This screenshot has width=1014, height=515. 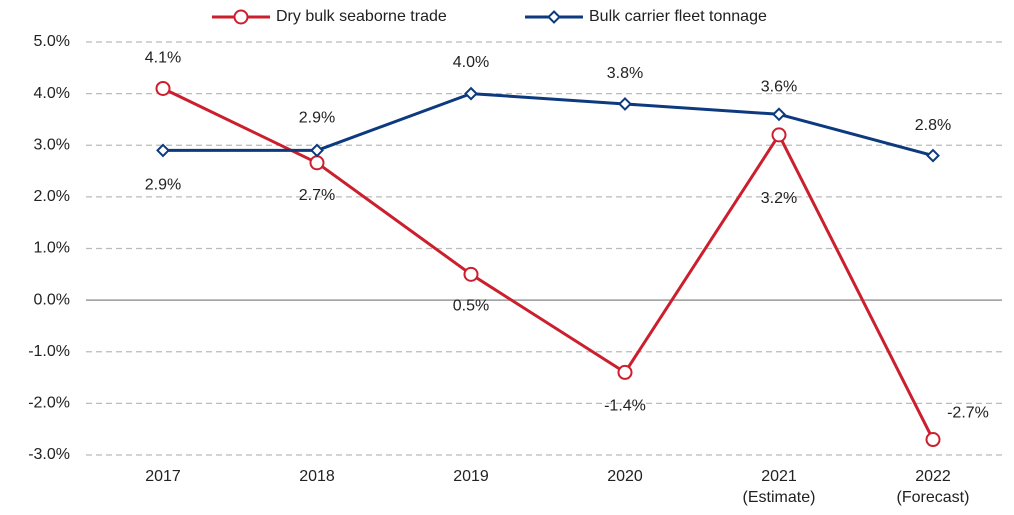 I want to click on y-tick-label: 2.0%, so click(x=52, y=196).